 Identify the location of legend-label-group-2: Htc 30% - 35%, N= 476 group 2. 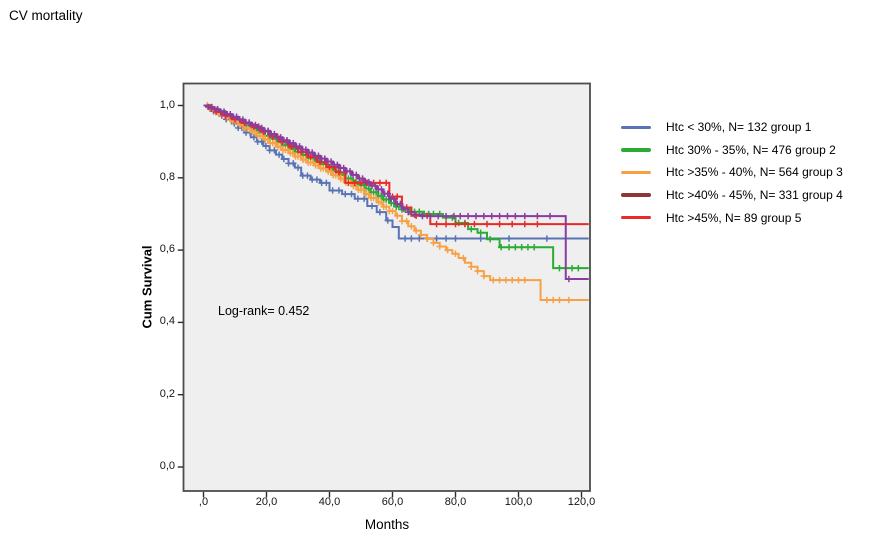
(751, 149).